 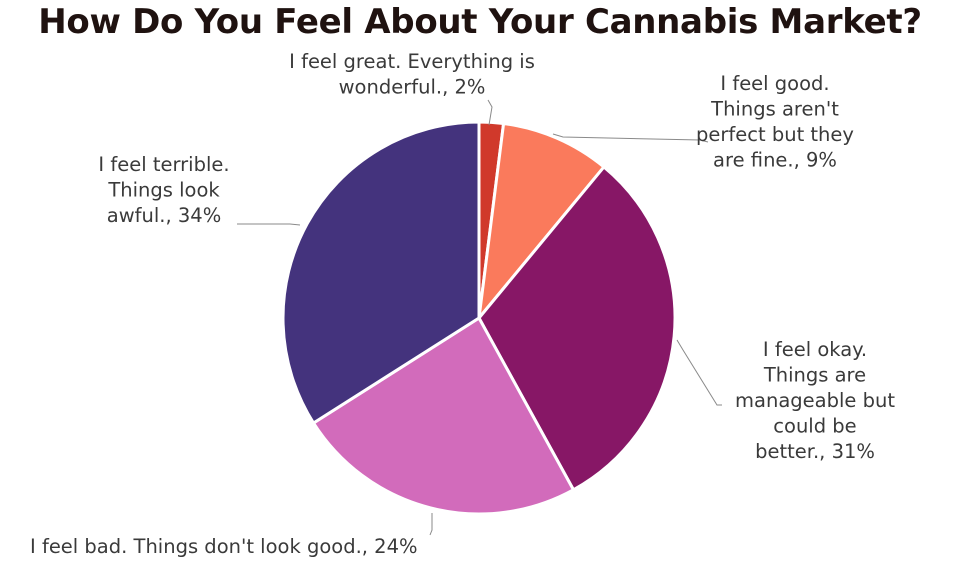 What do you see at coordinates (774, 109) in the screenshot?
I see `slice-label-line: Things aren't` at bounding box center [774, 109].